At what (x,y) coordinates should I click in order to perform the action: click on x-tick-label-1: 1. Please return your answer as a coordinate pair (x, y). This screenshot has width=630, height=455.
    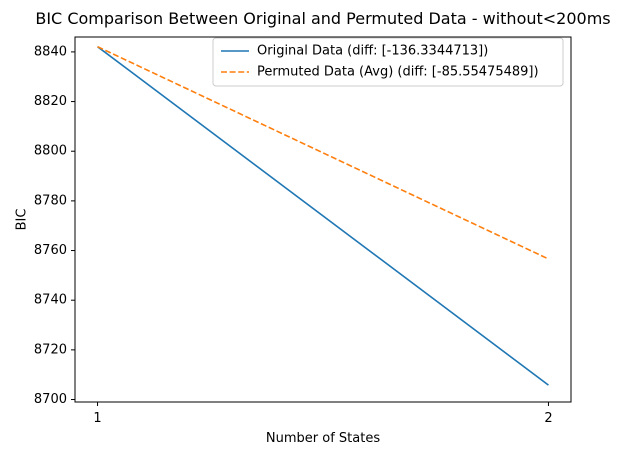
    Looking at the image, I should click on (97, 418).